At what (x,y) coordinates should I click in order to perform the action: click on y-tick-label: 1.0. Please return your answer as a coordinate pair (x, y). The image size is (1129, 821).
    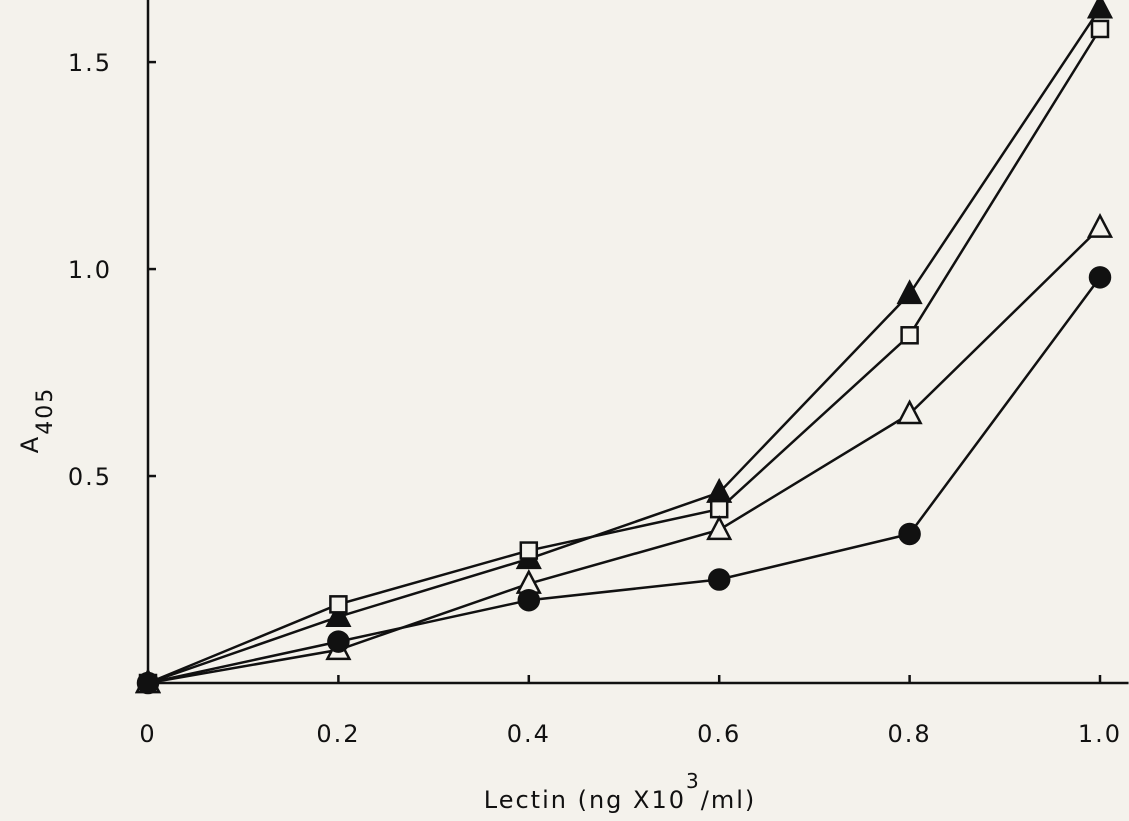
    Looking at the image, I should click on (90, 270).